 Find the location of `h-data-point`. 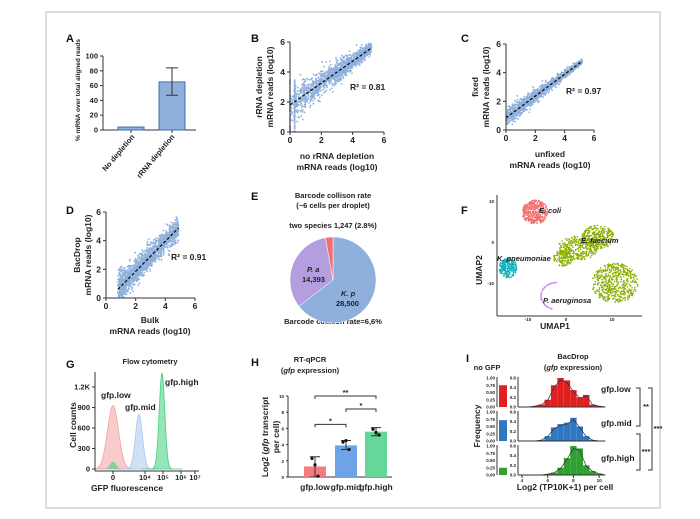

h-data-point is located at coordinates (343, 442).